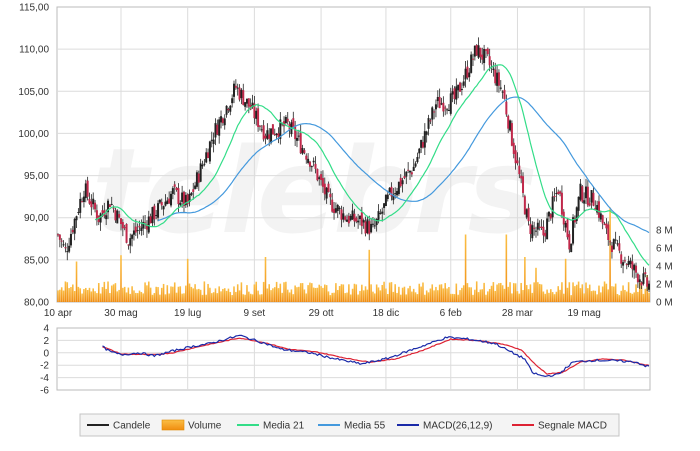 Image resolution: width=700 pixels, height=451 pixels. I want to click on date-tick-label: 9 set, so click(255, 313).